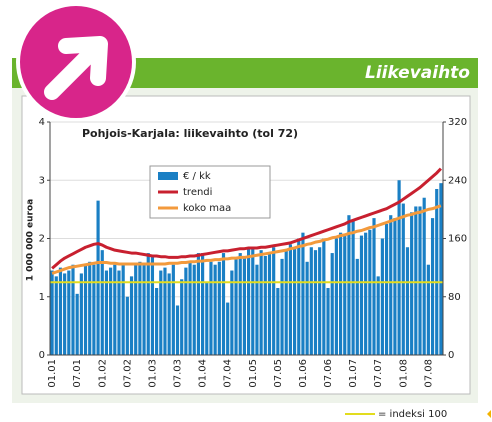 This screenshot has height=422, width=492. I want to click on x-tick-label: 07.04, so click(228, 373).